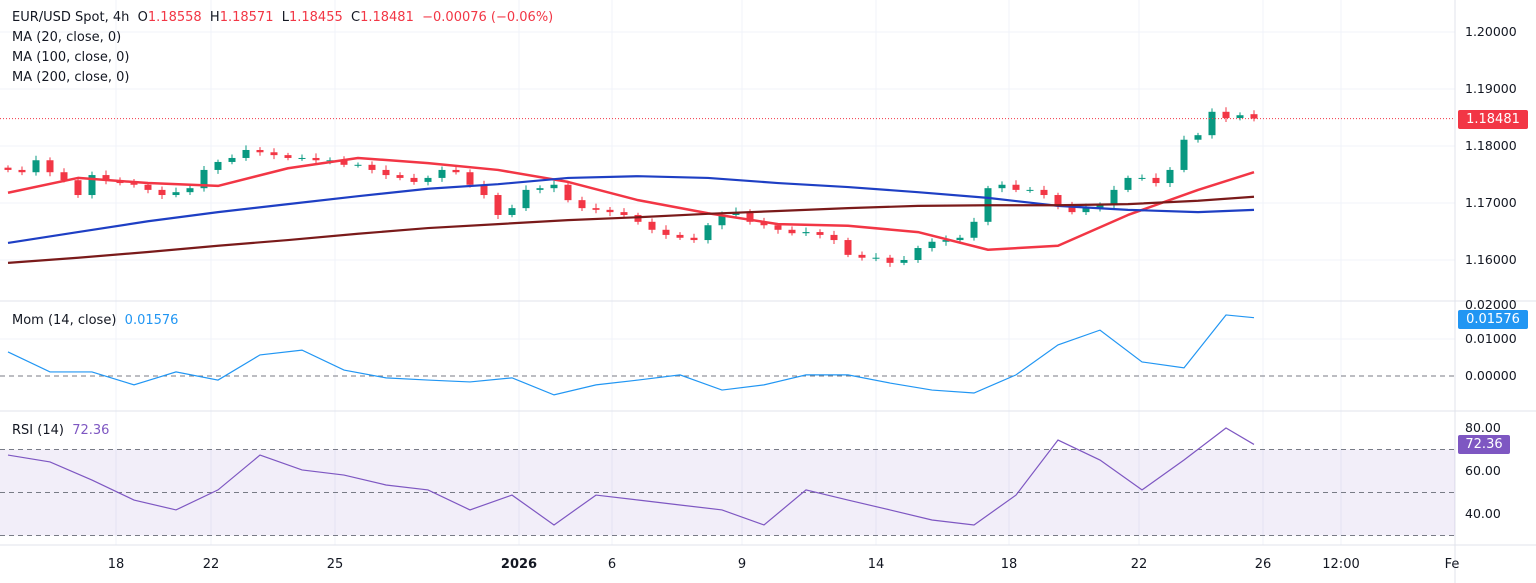  What do you see at coordinates (335, 564) in the screenshot?
I see `time-label: 25` at bounding box center [335, 564].